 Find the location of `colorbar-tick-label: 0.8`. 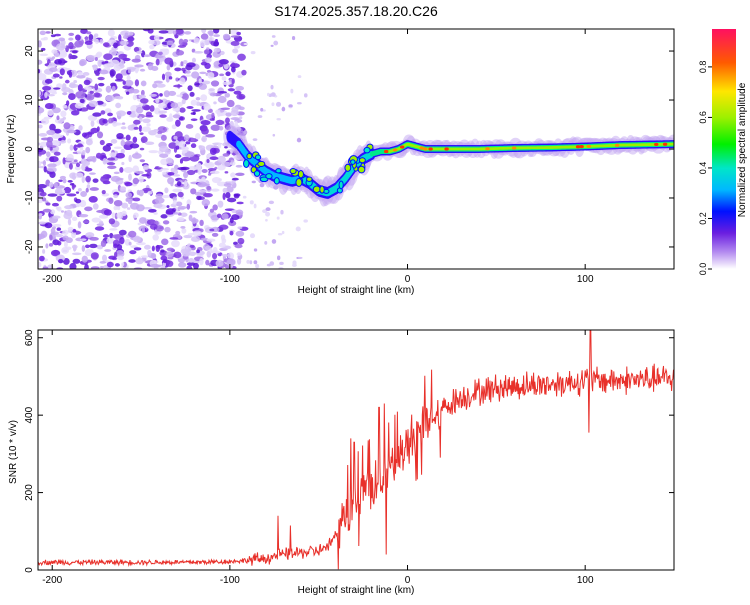

colorbar-tick-label: 0.8 is located at coordinates (703, 67).